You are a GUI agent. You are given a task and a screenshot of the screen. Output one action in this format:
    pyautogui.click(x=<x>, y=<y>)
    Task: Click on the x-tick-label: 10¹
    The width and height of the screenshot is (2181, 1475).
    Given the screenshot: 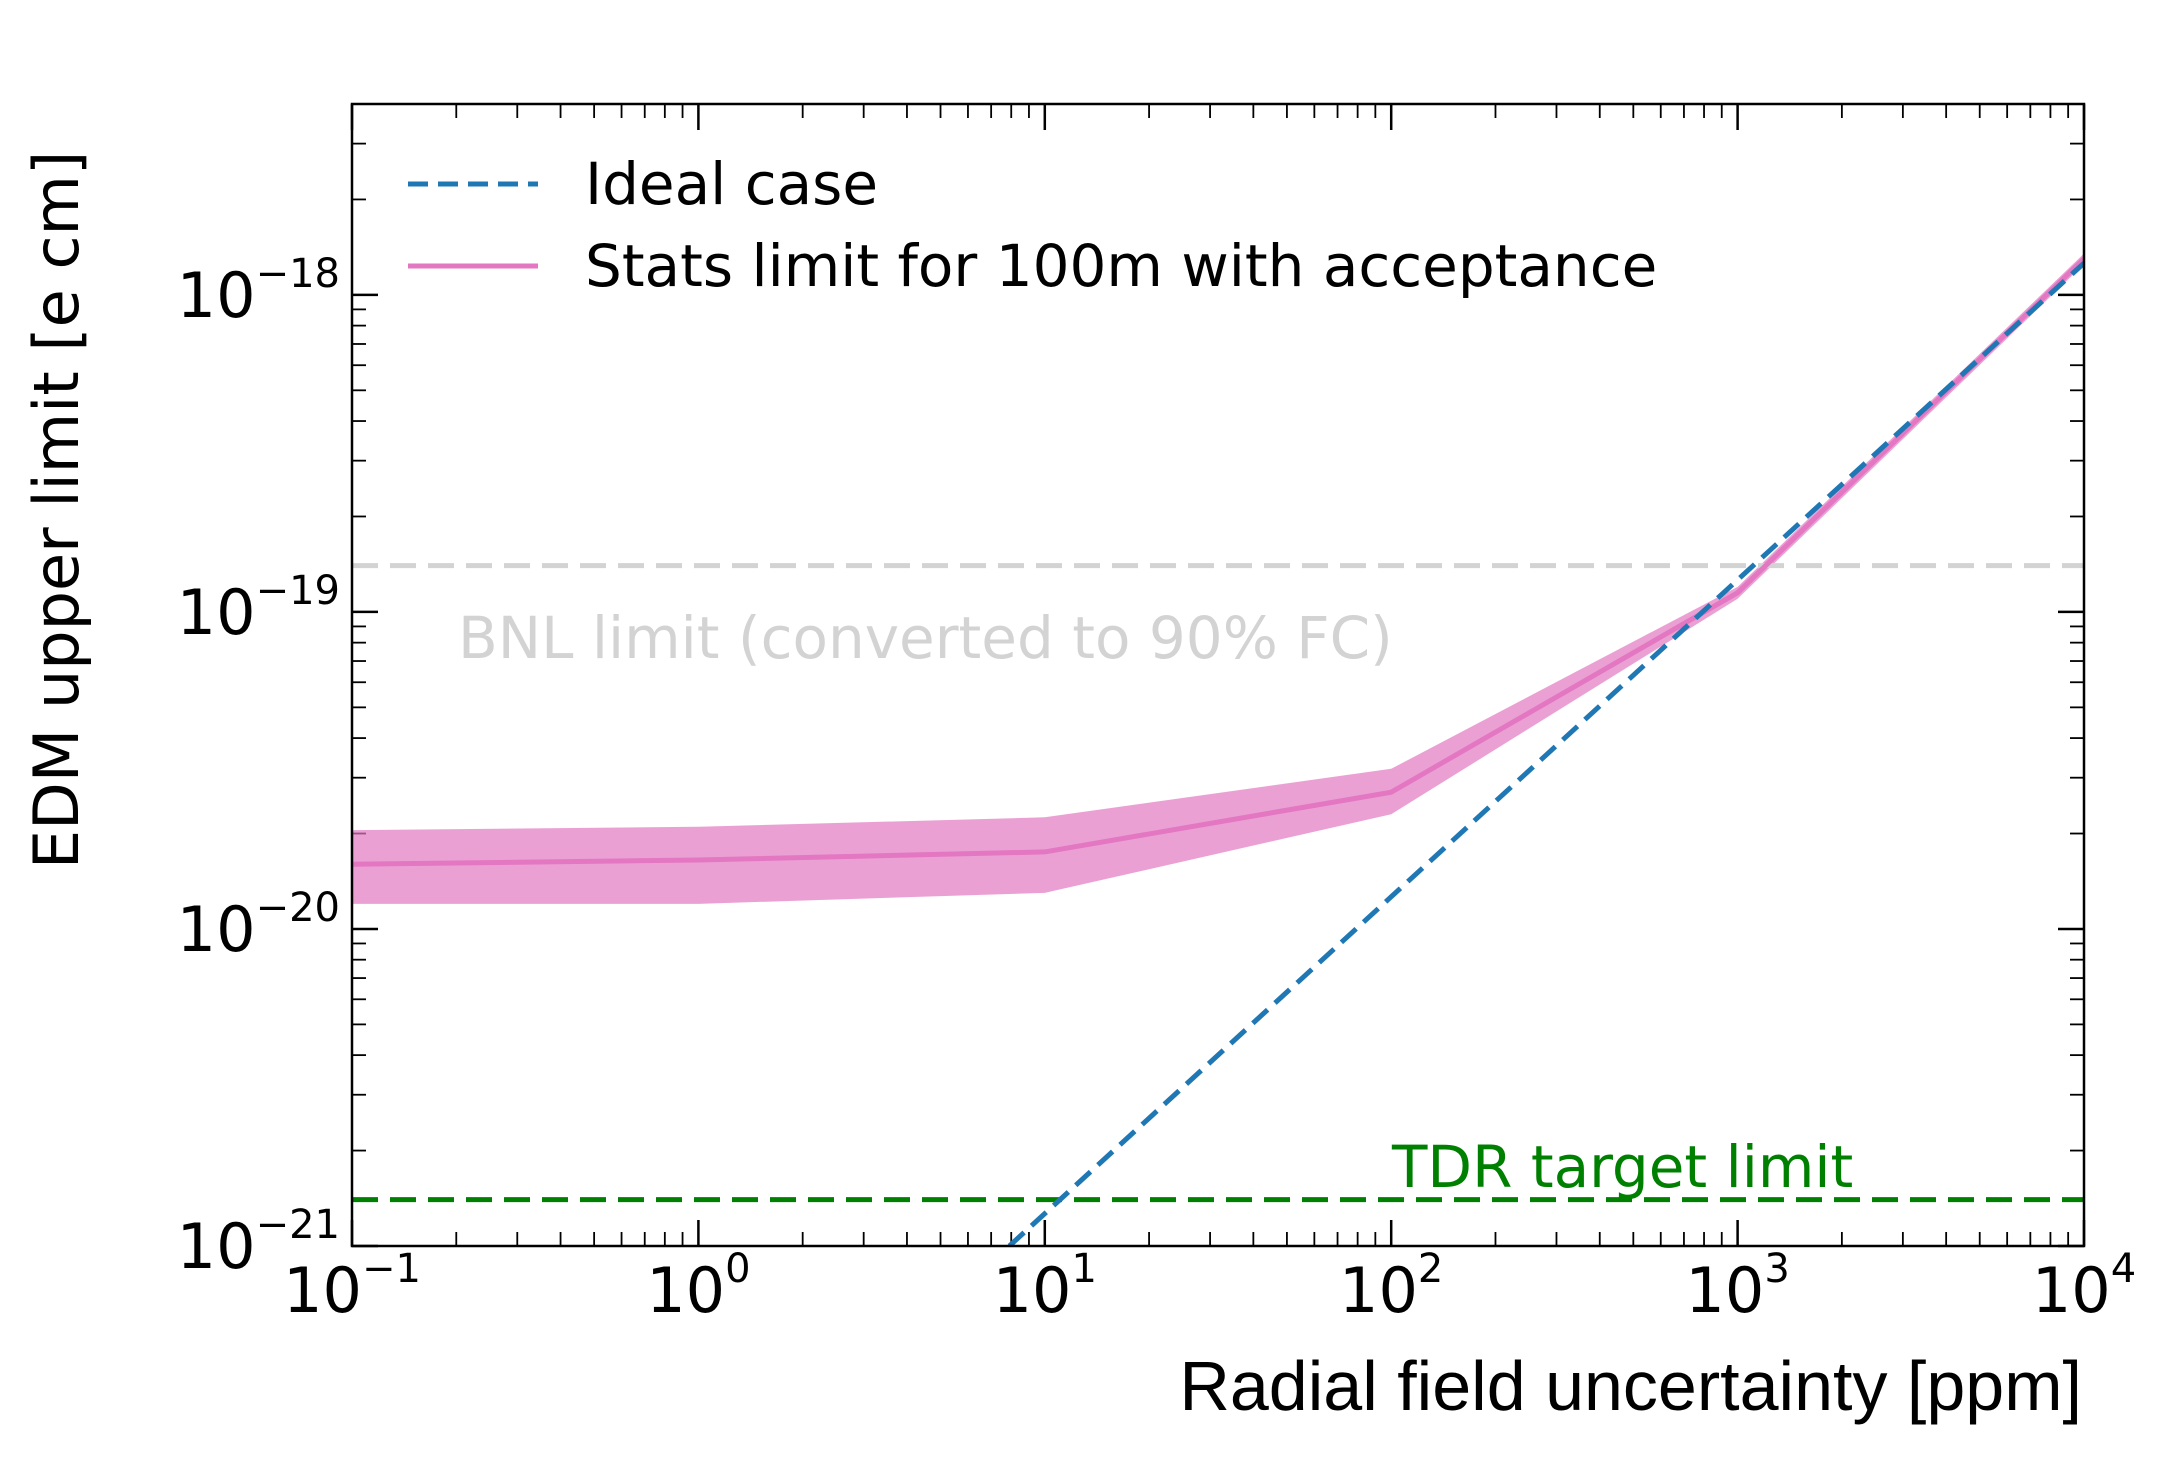 What is the action you would take?
    pyautogui.click(x=1045, y=1286)
    